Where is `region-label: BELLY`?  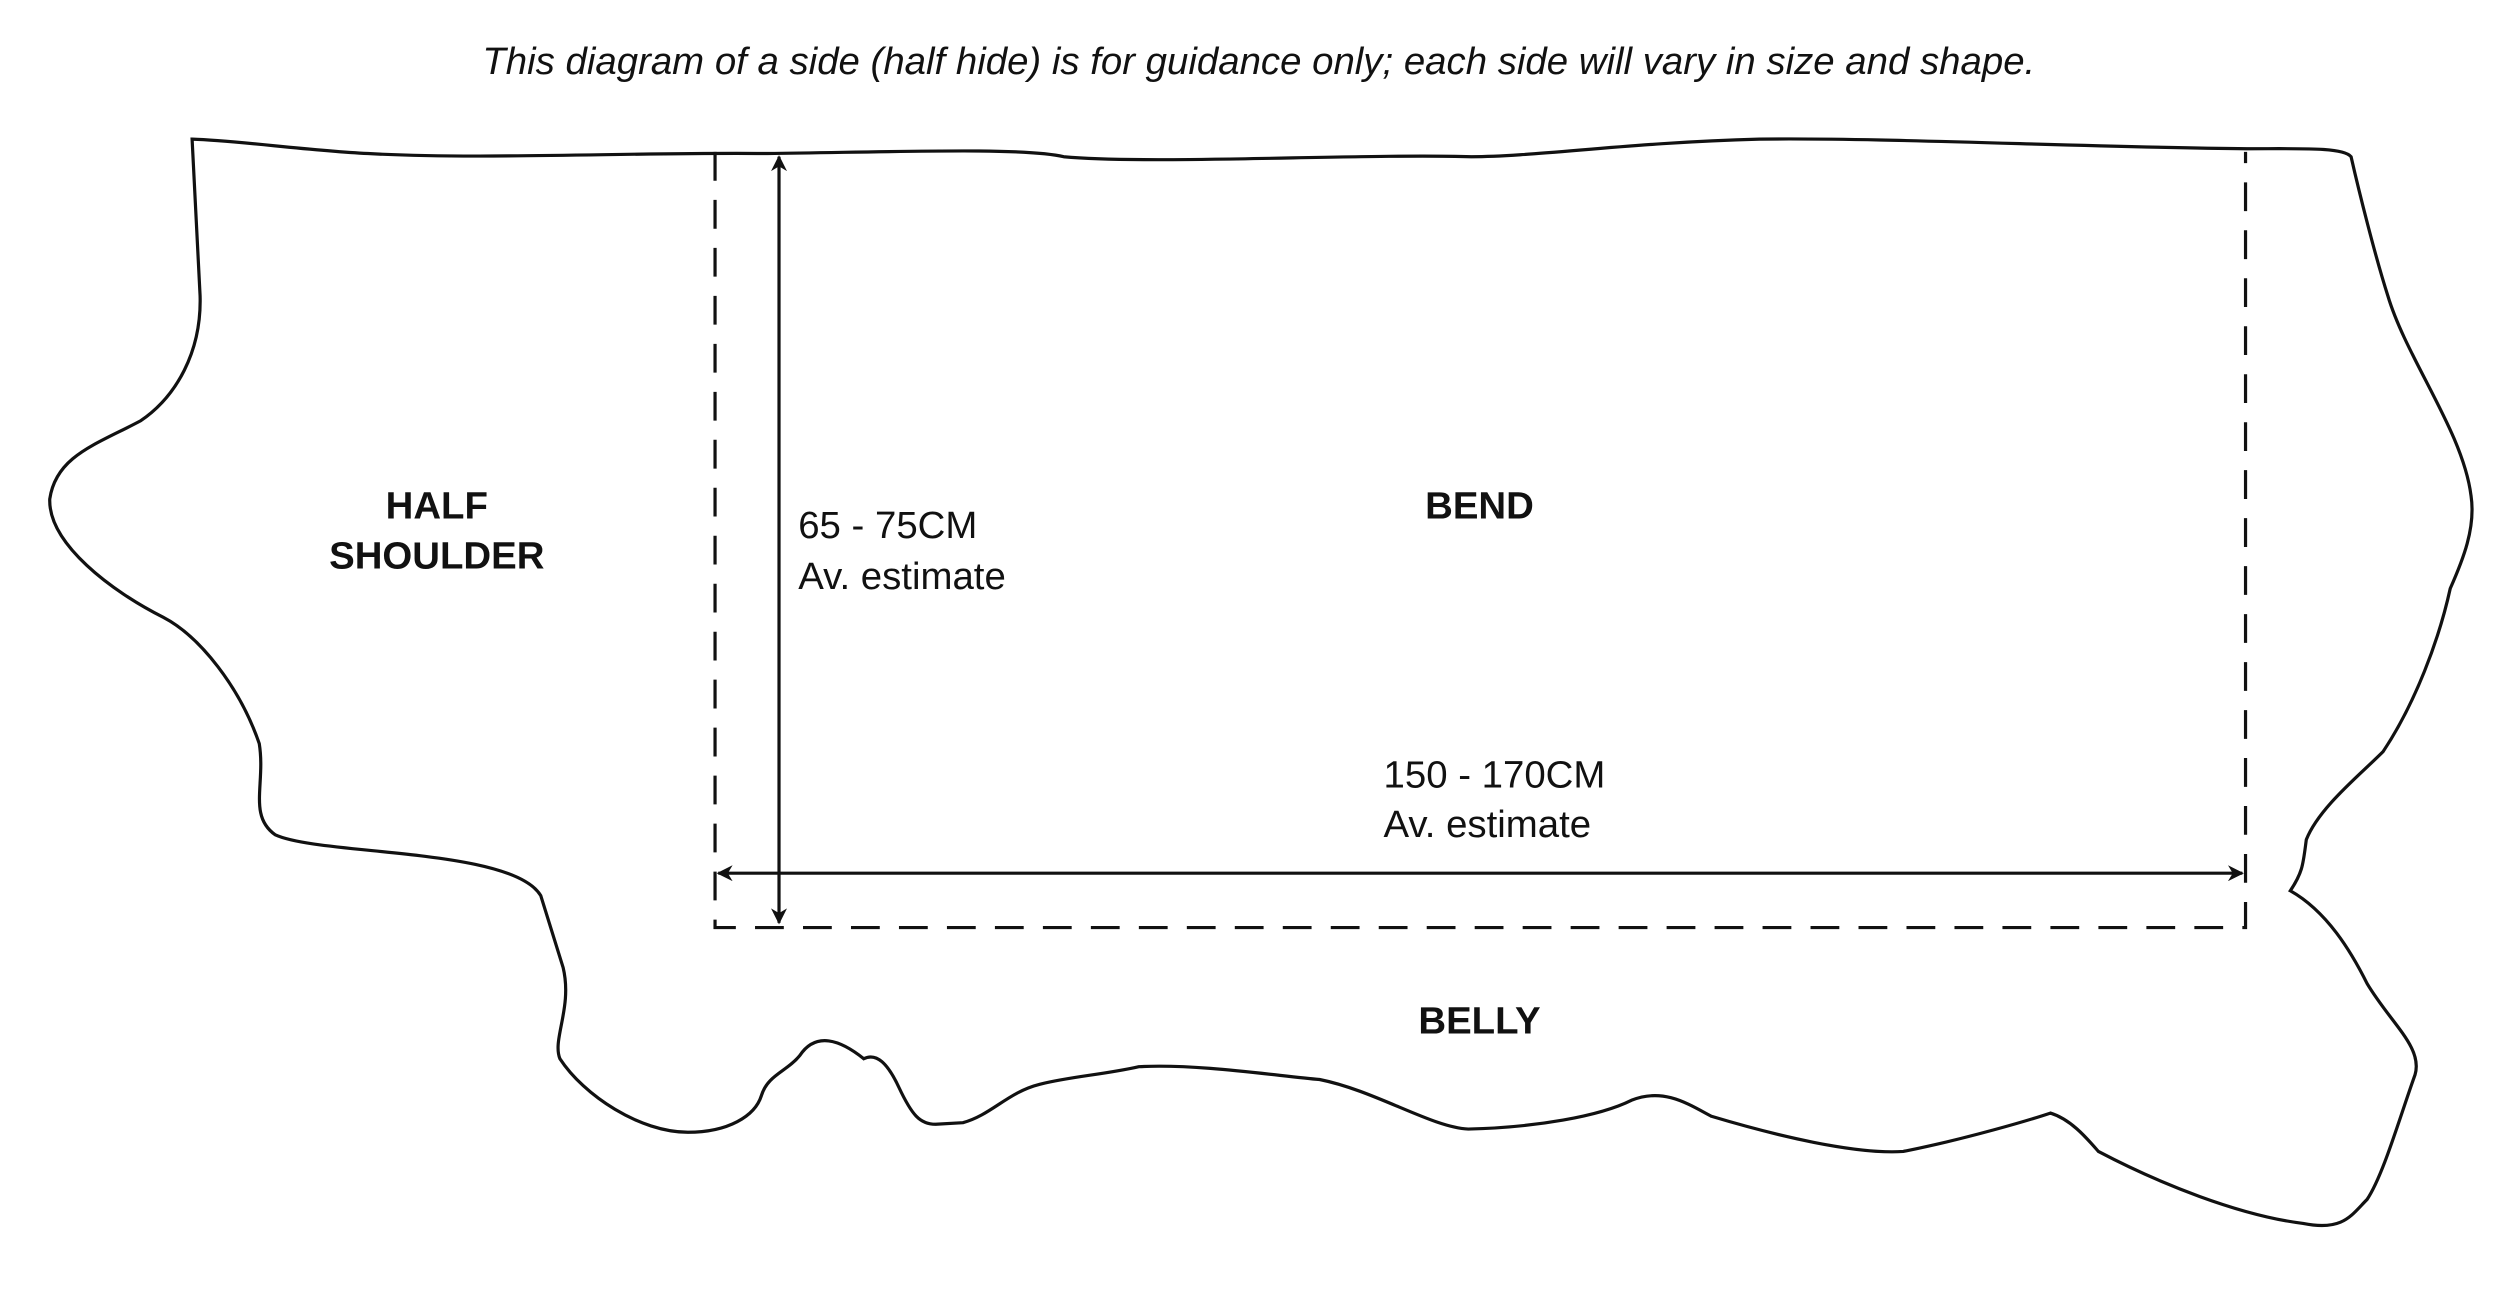
region-label: BELLY is located at coordinates (1479, 1021).